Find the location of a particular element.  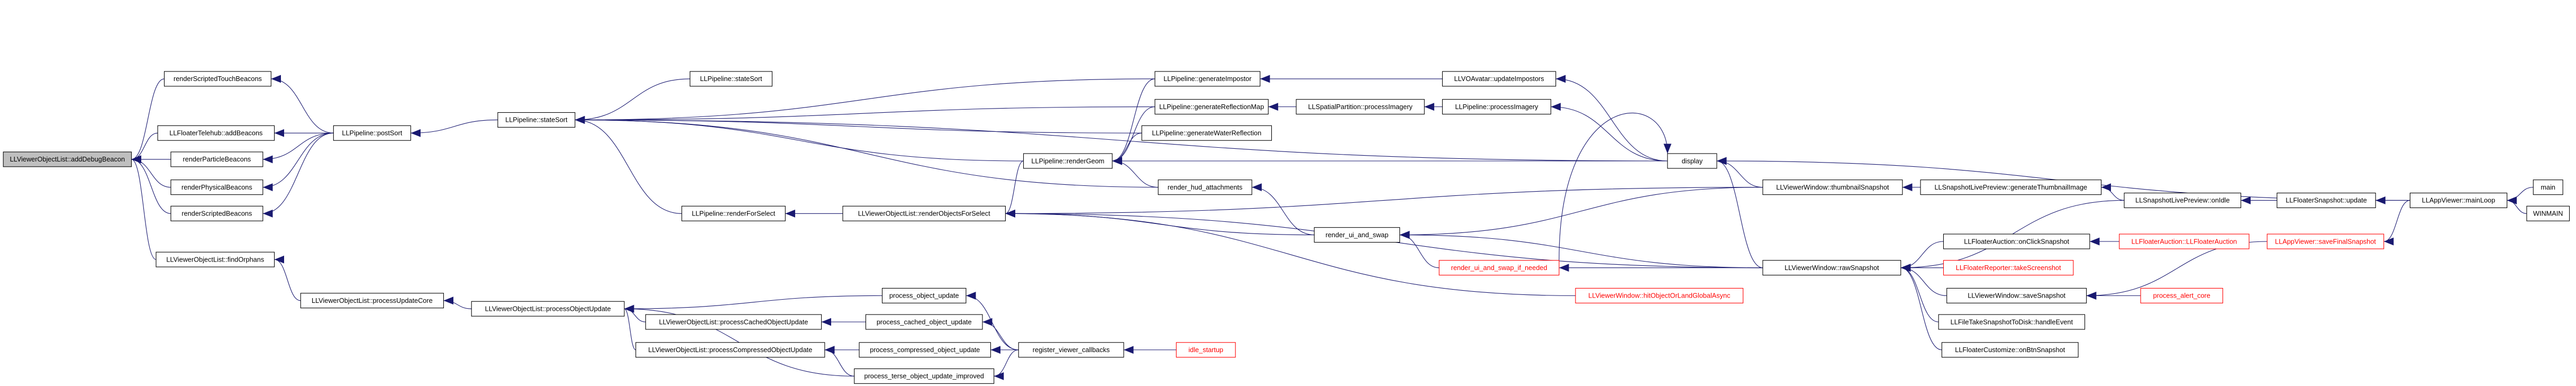

function-node: LLFloaterReporter::takeScreenshot is located at coordinates (2008, 268).